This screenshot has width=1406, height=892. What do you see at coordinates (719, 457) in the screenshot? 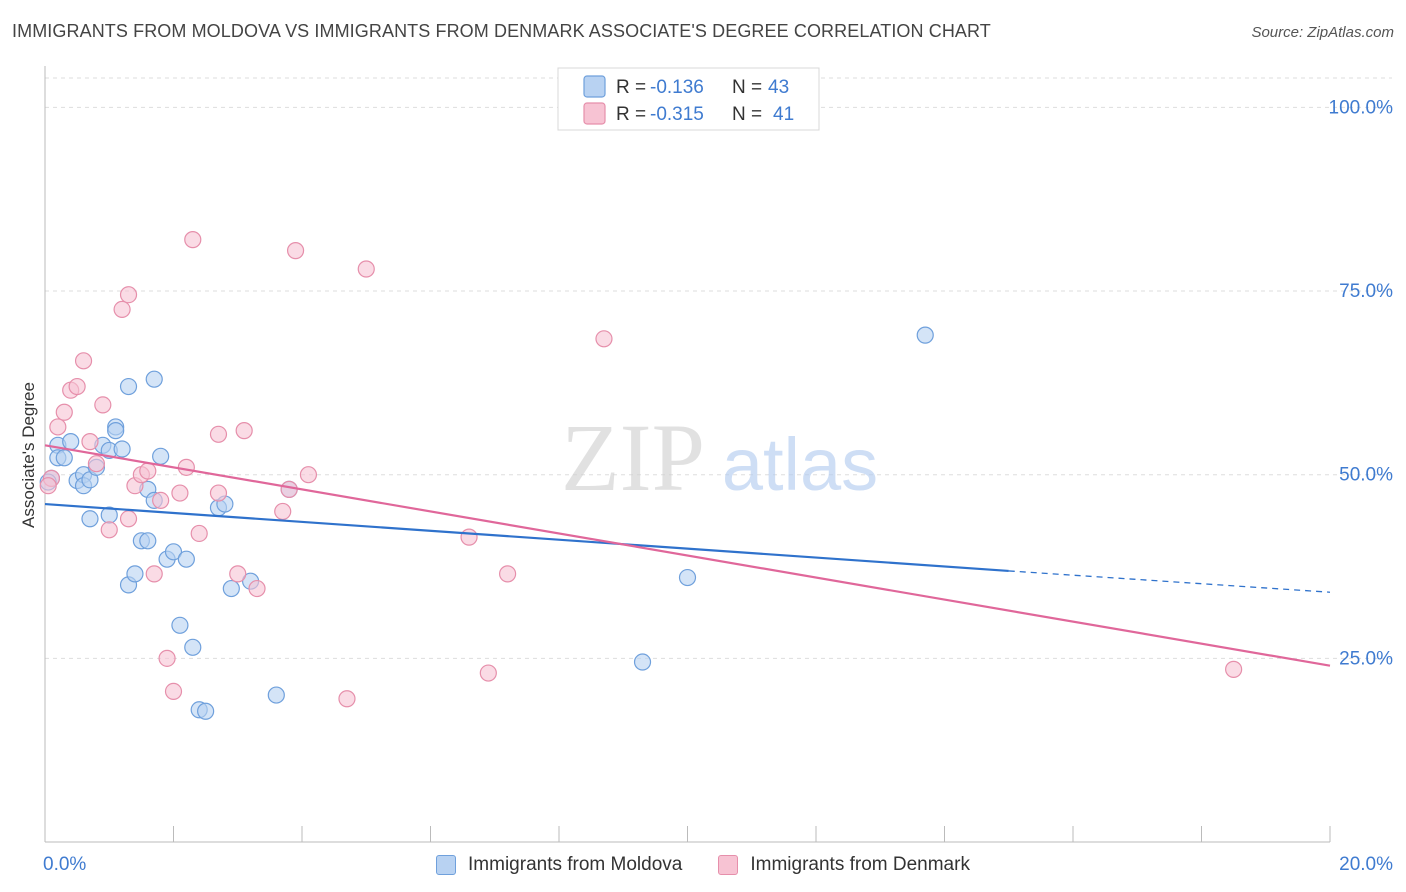
I see `watermark: ZIP atlas` at bounding box center [719, 457].